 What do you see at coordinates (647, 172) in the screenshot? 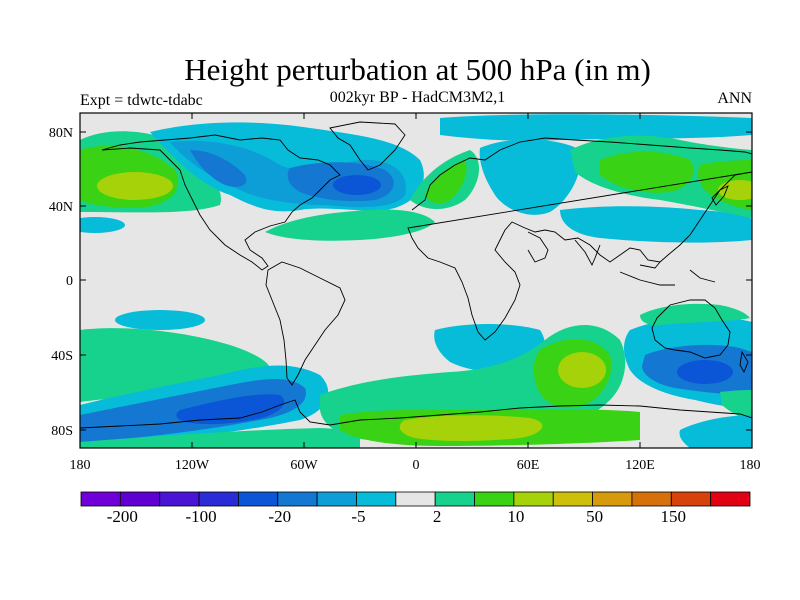
I see `positive-core-siberia` at bounding box center [647, 172].